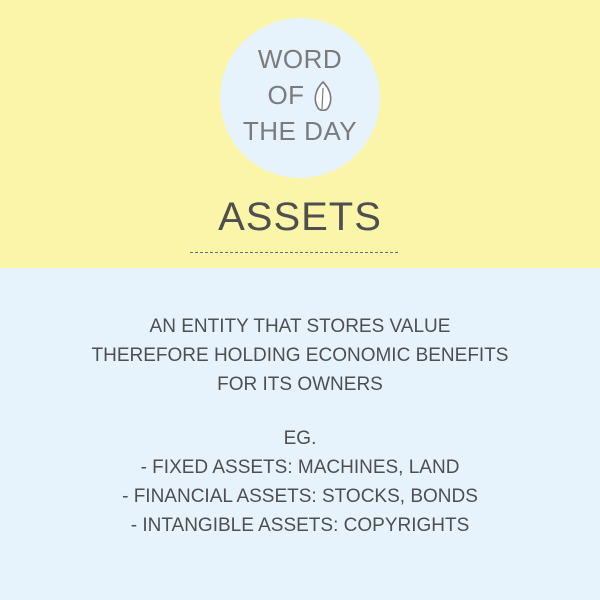 The image size is (600, 600). Describe the element at coordinates (323, 96) in the screenshot. I see `leaf-icon` at that location.